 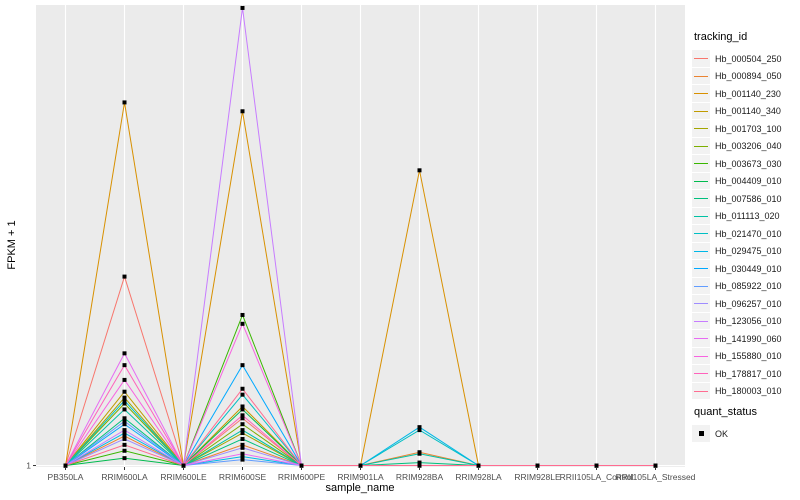 I want to click on y-tick-label: 1, so click(x=28, y=466).